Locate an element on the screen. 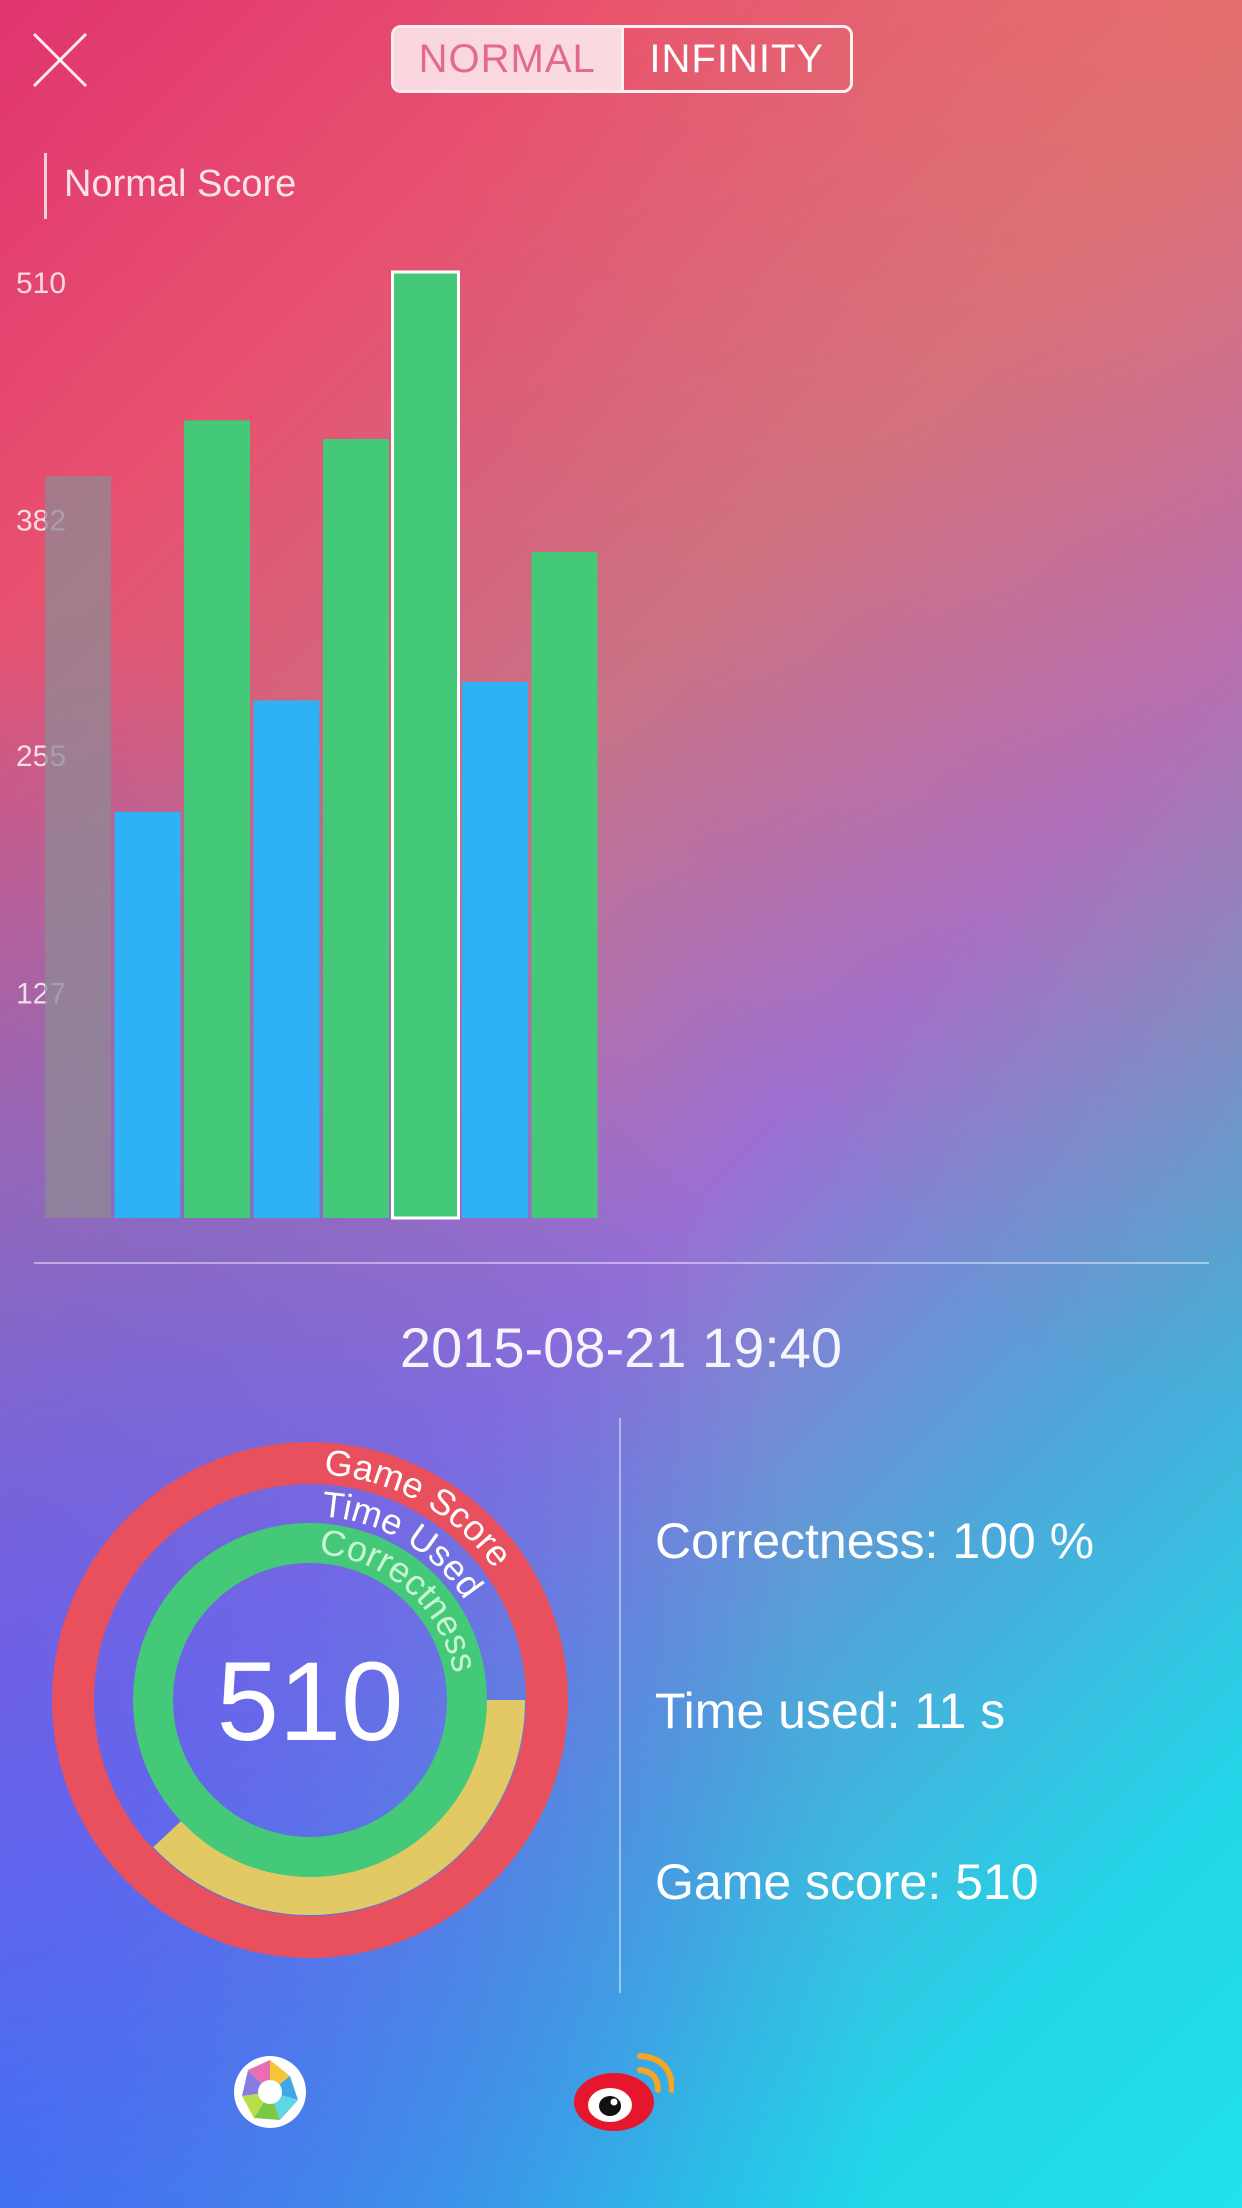  correctness-stat: Correctness: 100 % is located at coordinates (875, 1541).